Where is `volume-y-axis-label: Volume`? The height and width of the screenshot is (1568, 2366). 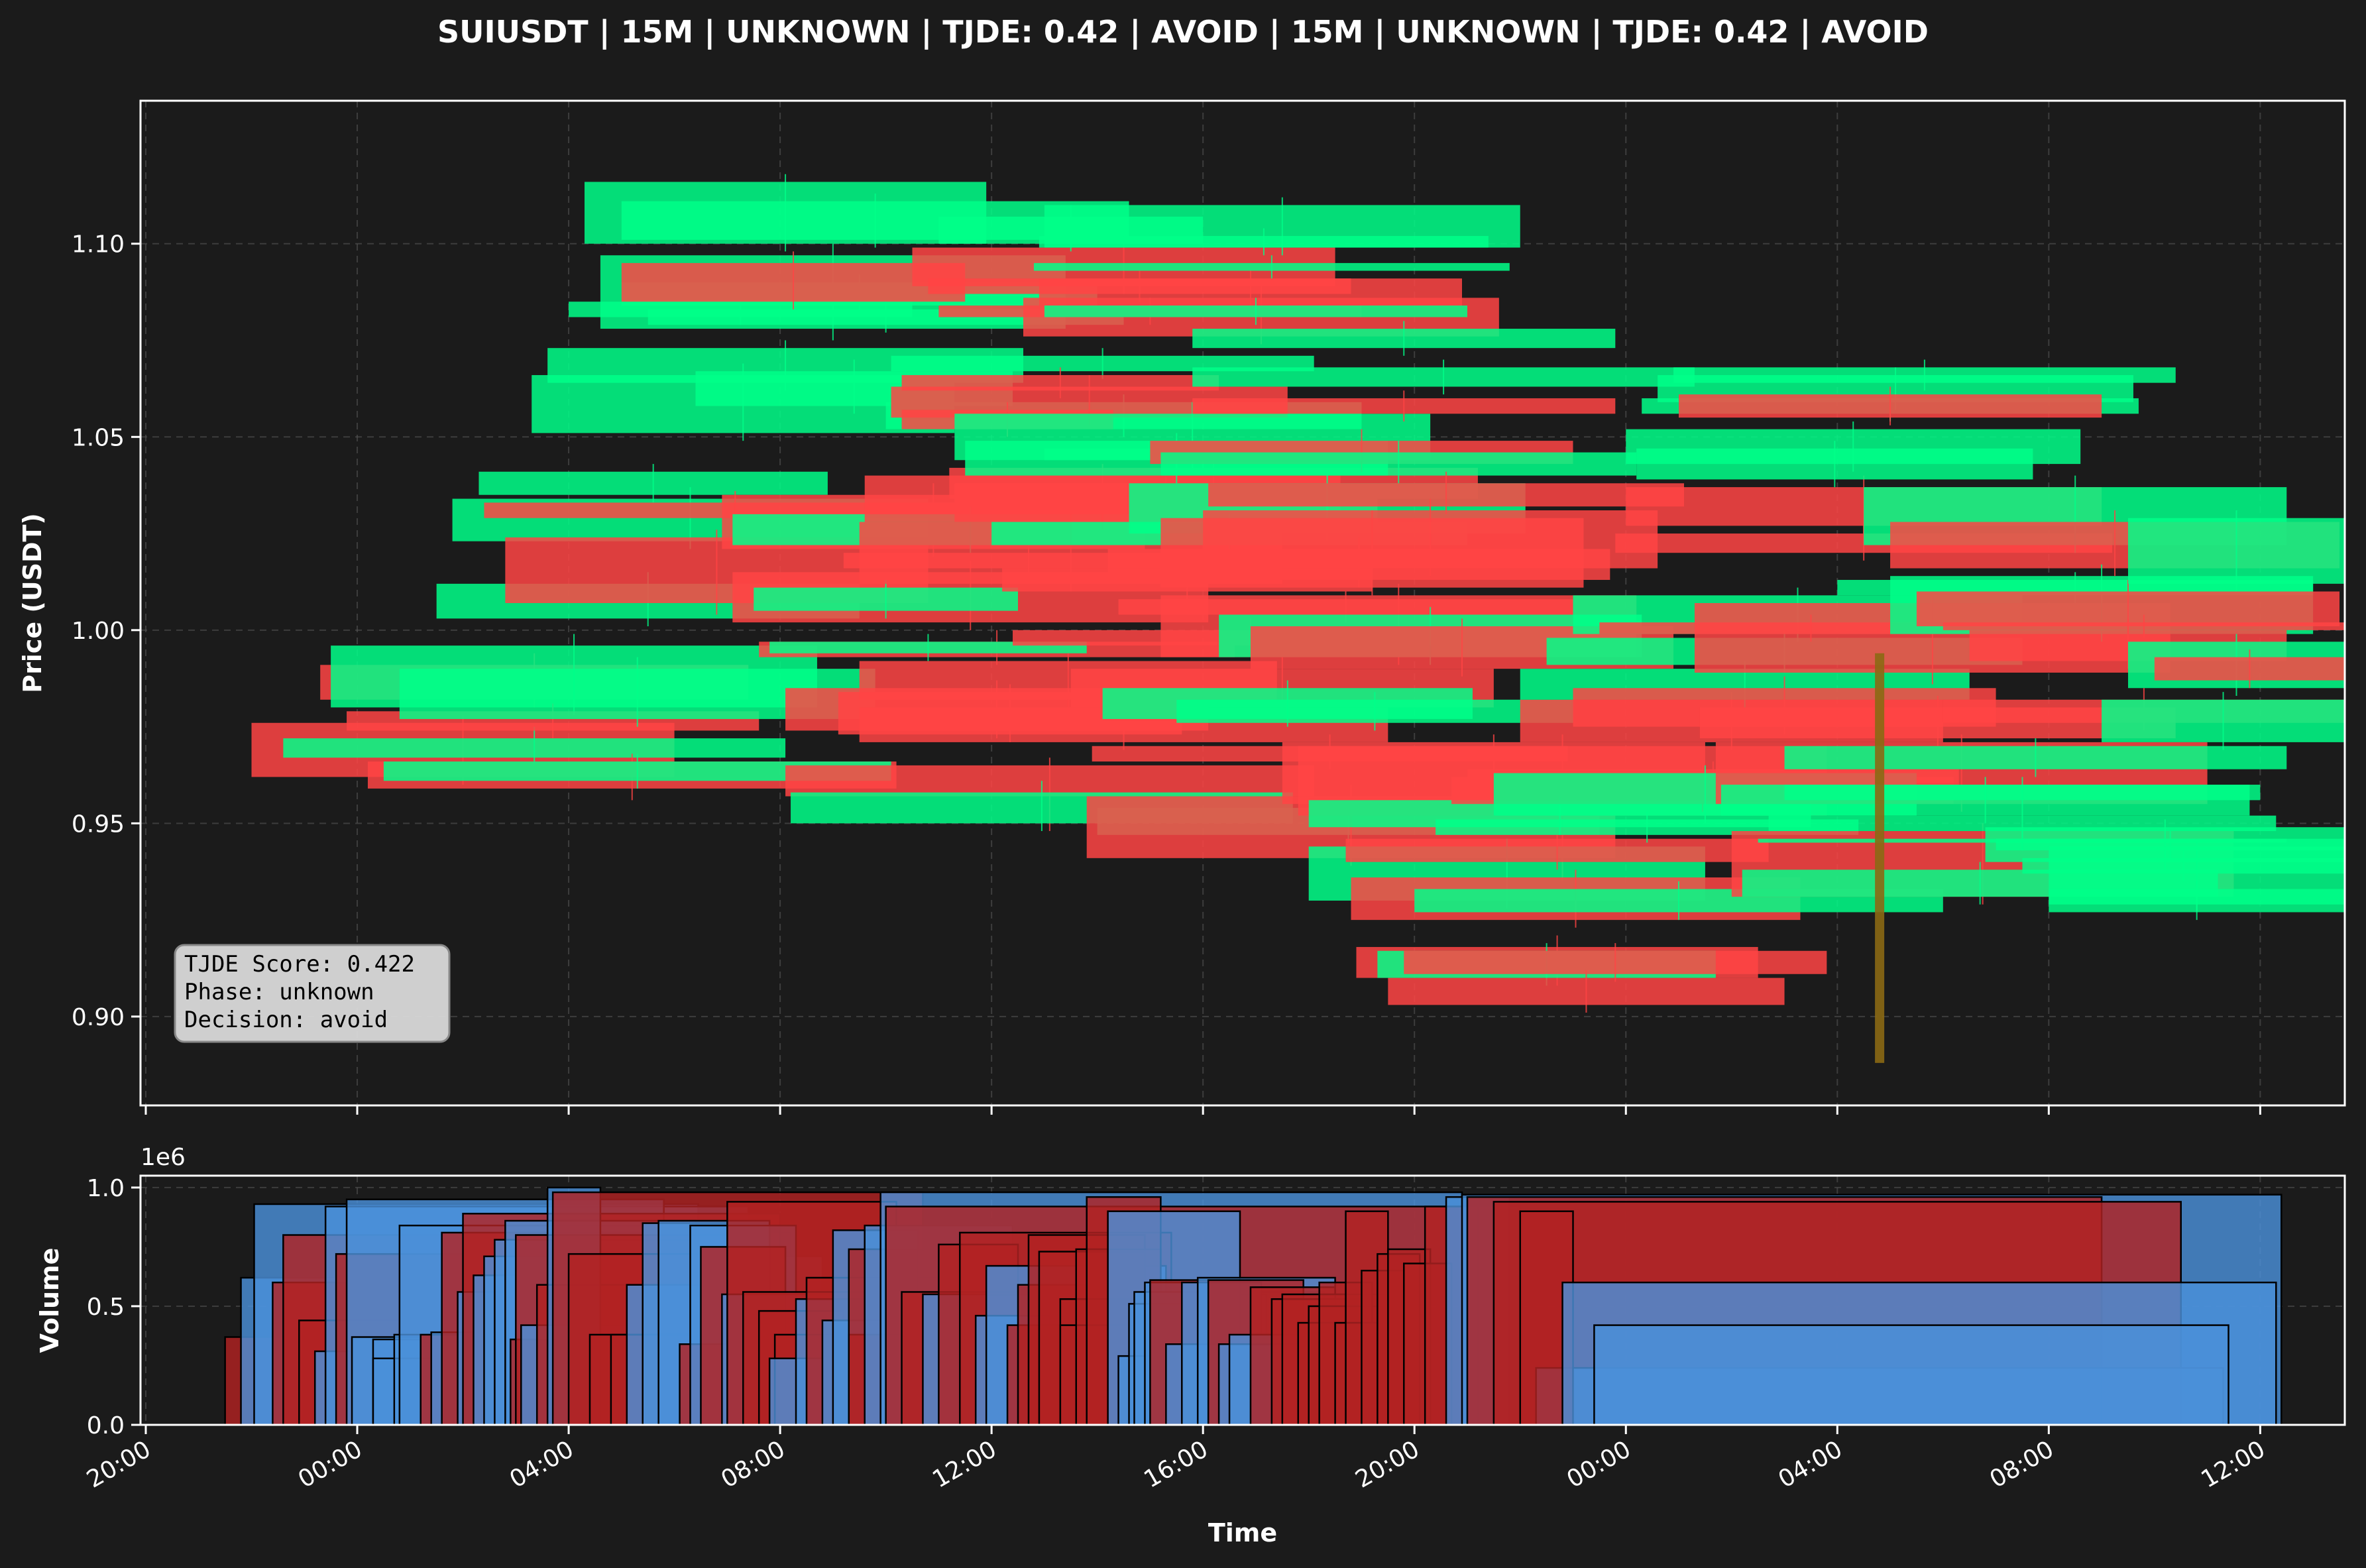 volume-y-axis-label: Volume is located at coordinates (49, 1300).